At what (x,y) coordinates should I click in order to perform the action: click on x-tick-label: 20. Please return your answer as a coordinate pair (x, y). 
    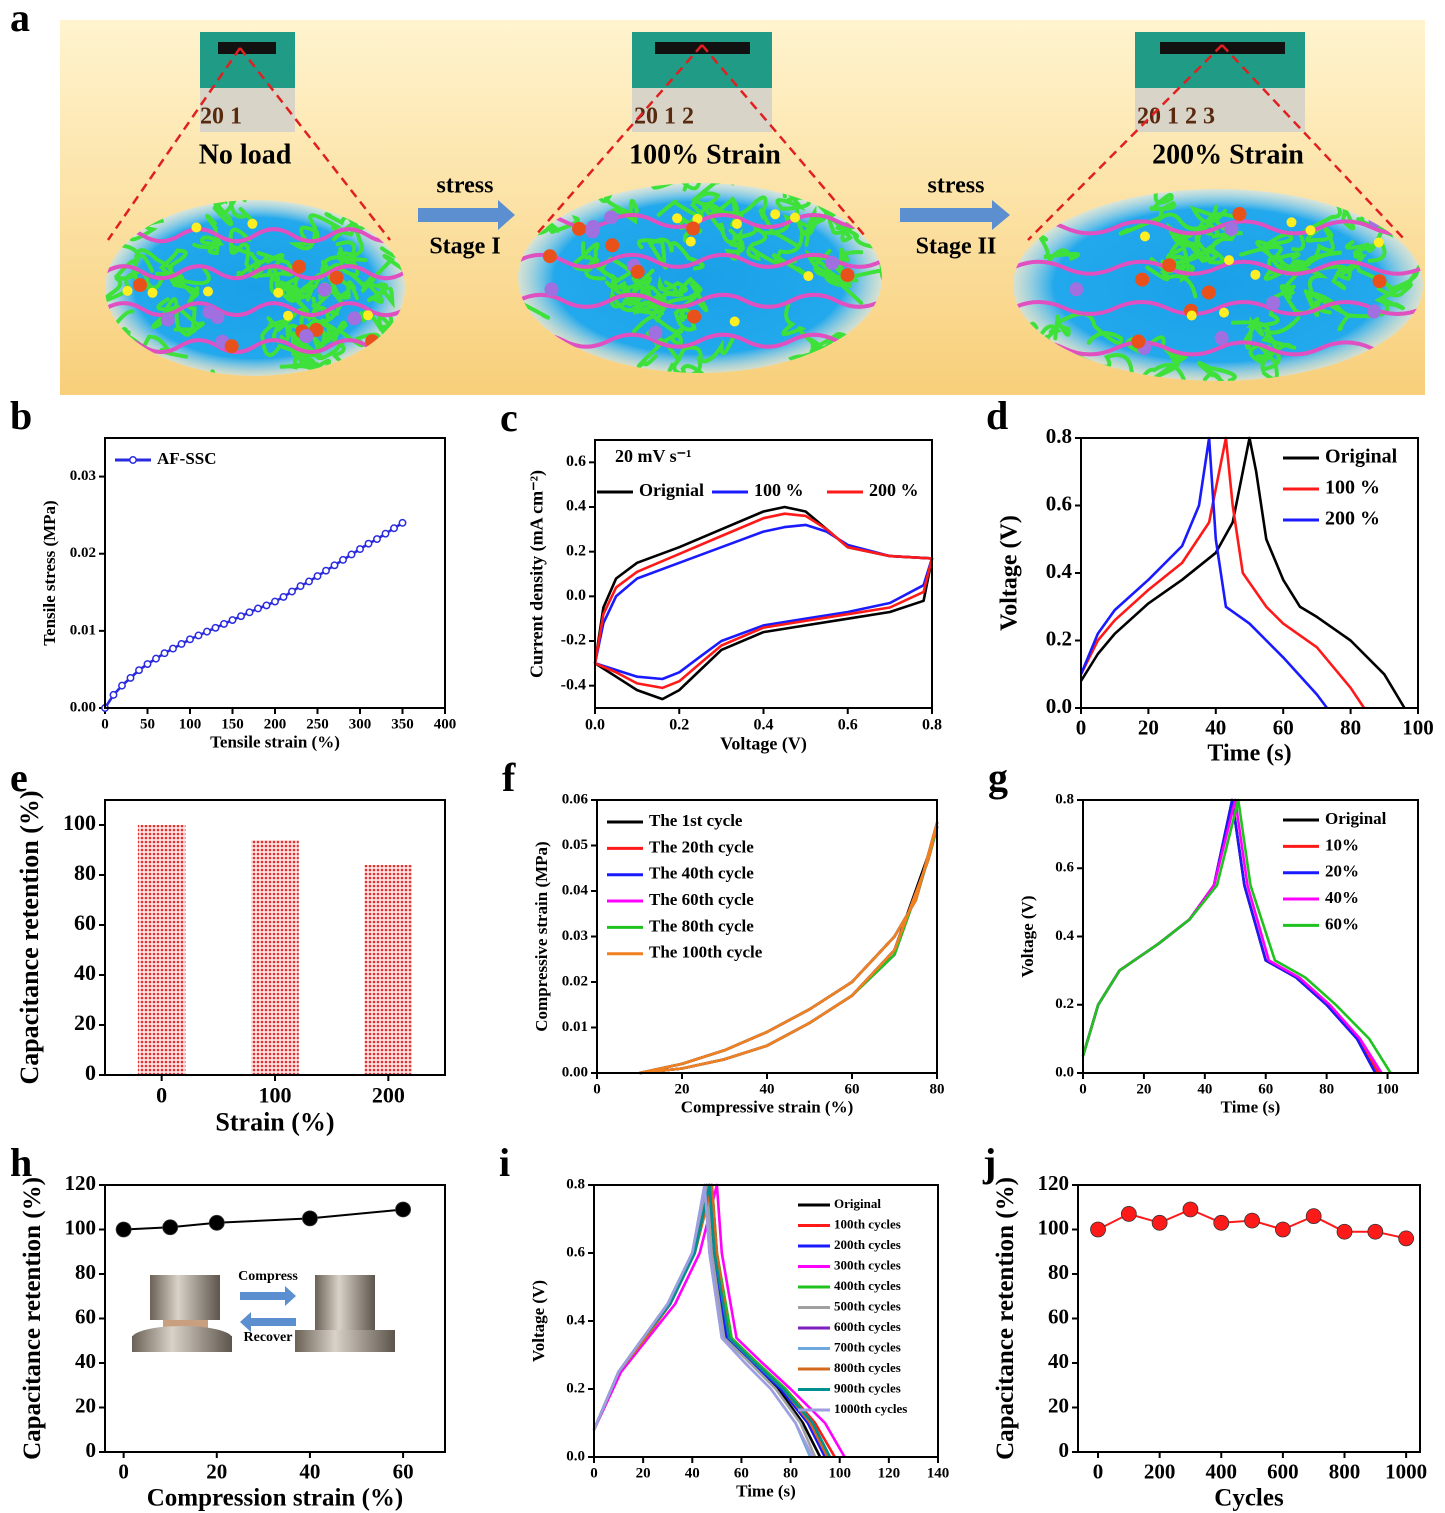
    Looking at the image, I should click on (643, 1474).